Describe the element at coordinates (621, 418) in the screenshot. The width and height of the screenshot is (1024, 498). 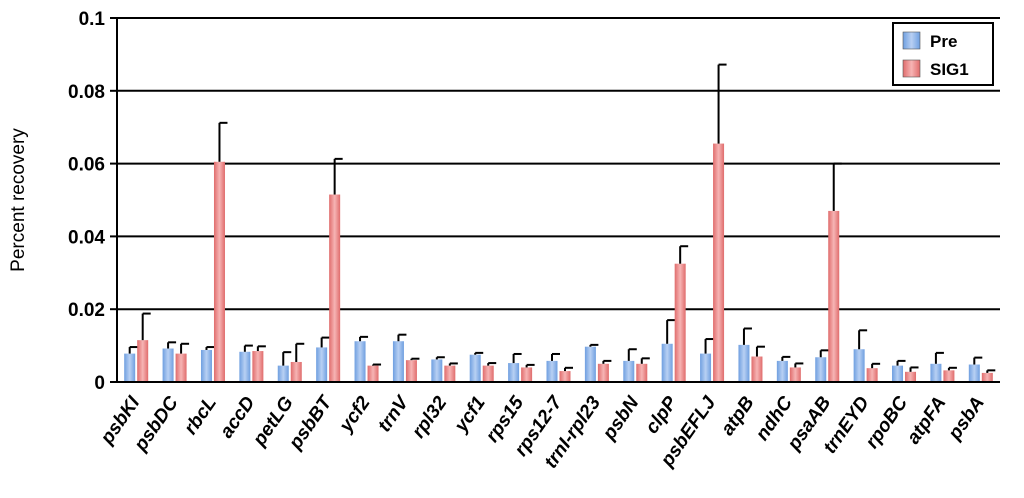
I see `x-tick-label: psbN` at that location.